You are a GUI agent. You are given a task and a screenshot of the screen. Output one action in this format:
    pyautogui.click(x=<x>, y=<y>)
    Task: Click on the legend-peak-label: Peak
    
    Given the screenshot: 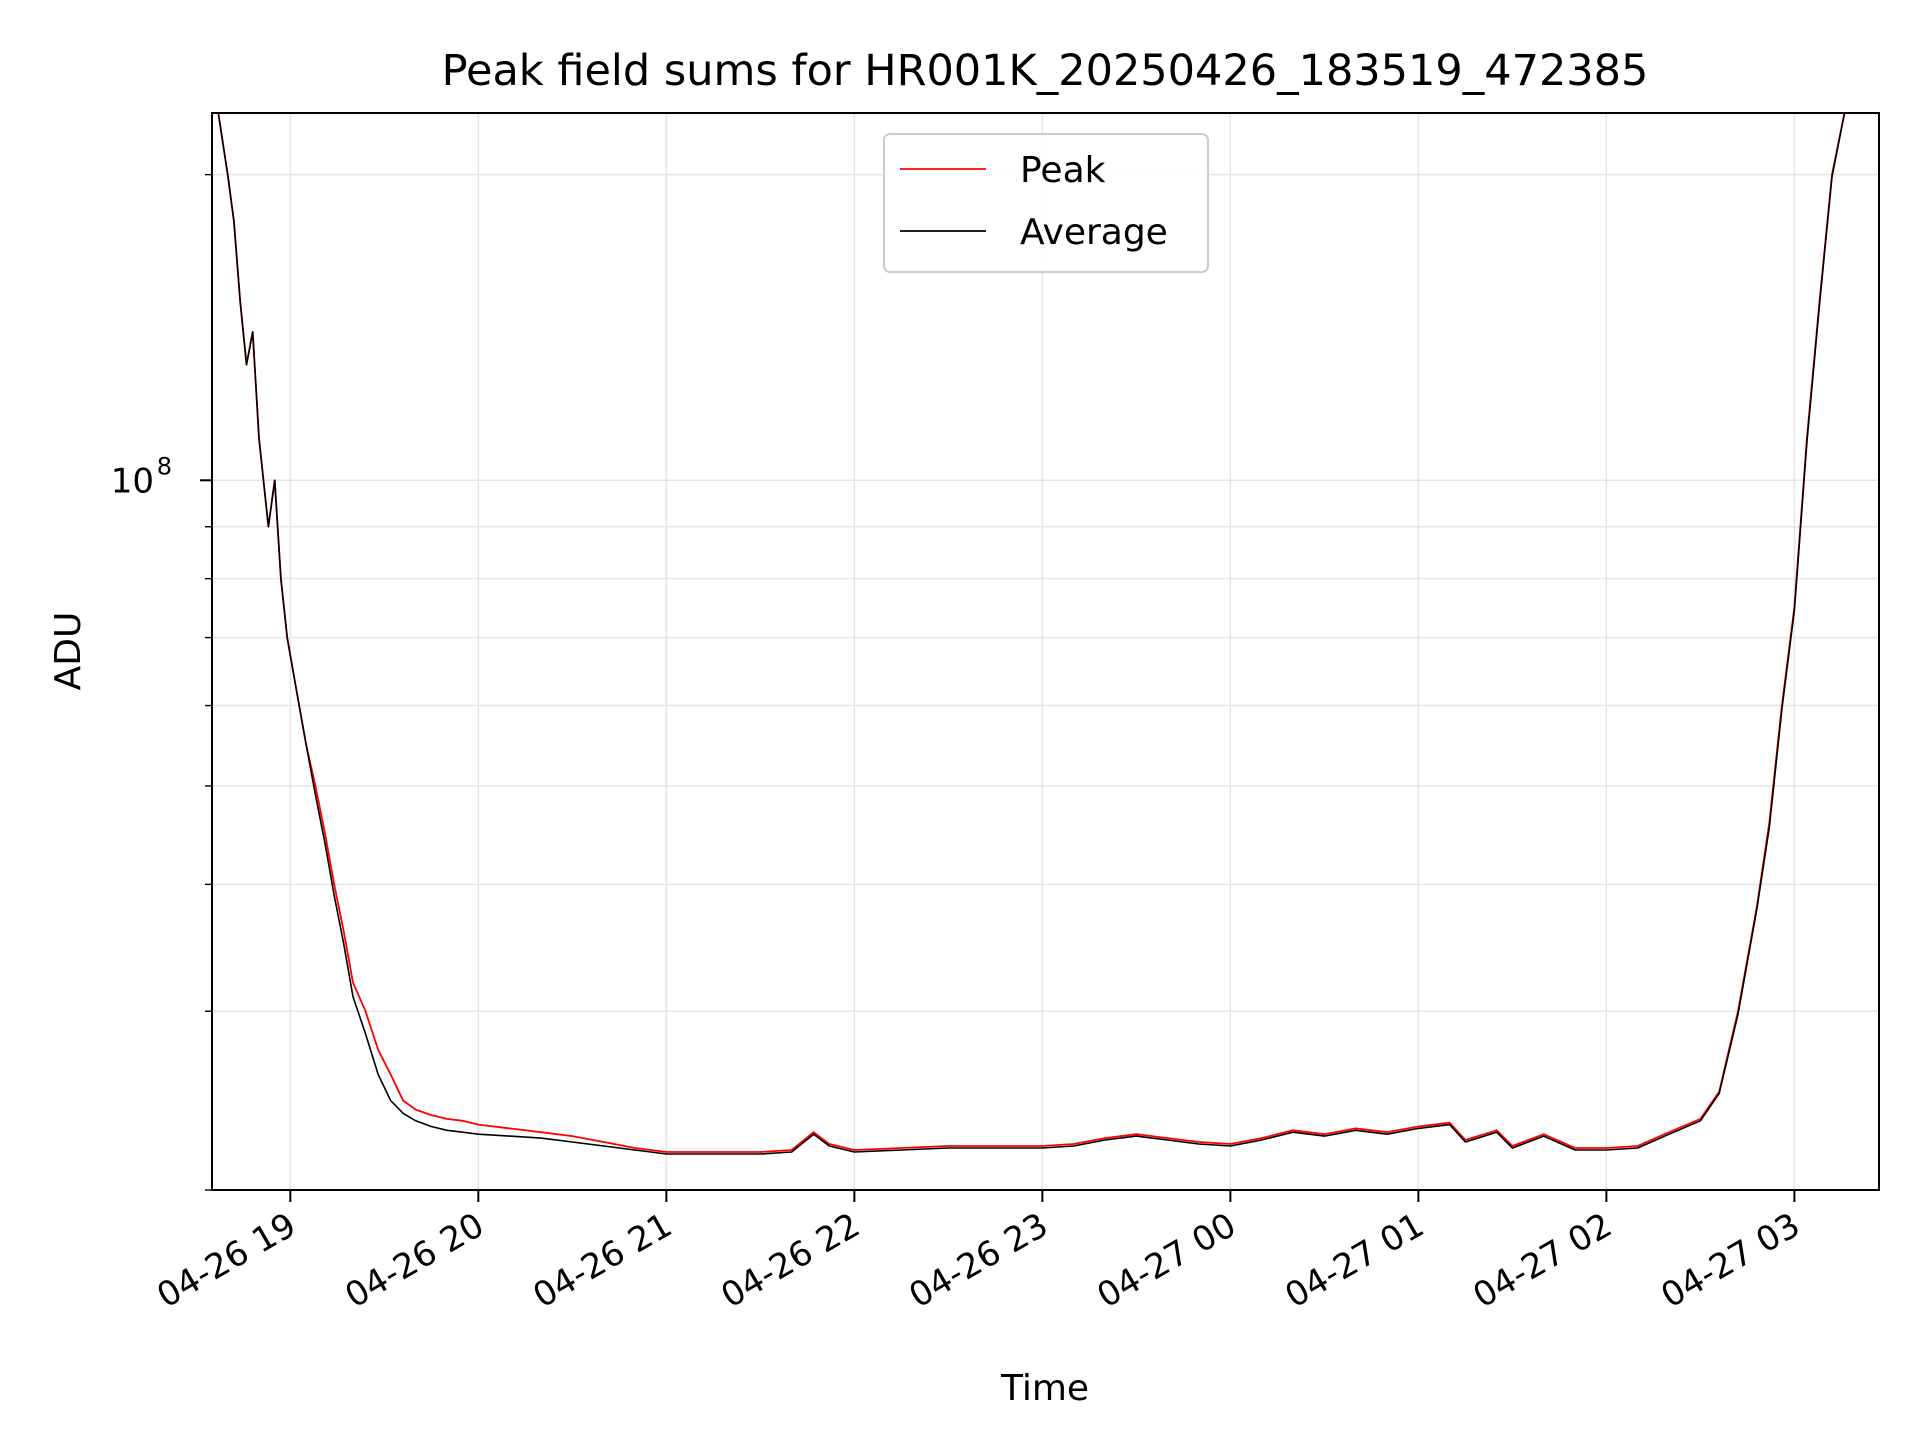 What is the action you would take?
    pyautogui.click(x=1063, y=170)
    